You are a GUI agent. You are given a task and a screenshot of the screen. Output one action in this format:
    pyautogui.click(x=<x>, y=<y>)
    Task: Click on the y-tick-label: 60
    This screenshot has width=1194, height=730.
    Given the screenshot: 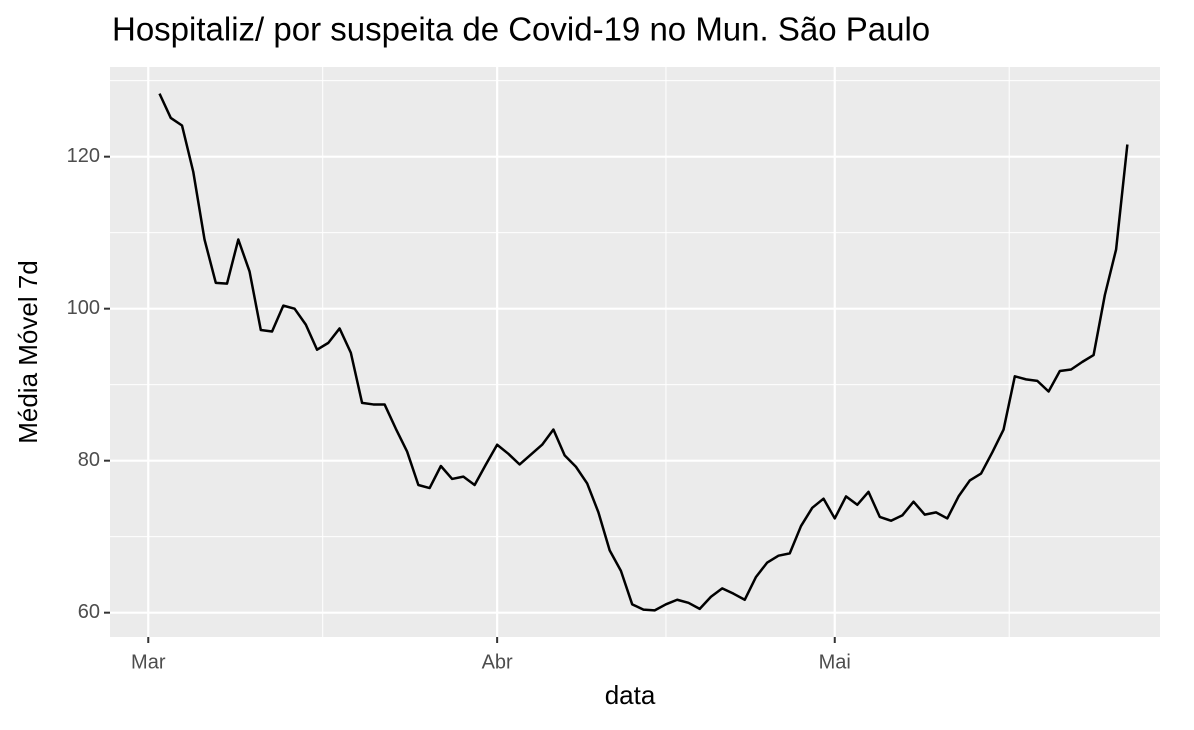 What is the action you would take?
    pyautogui.click(x=89, y=612)
    